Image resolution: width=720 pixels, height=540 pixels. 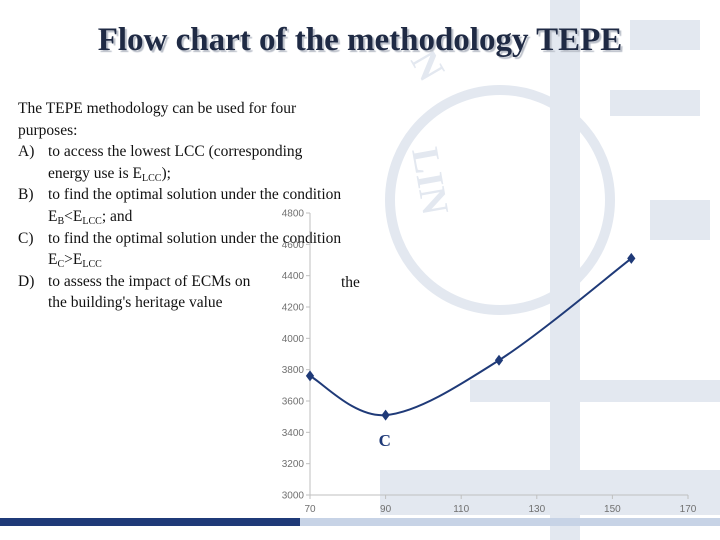 I want to click on item-label: C), so click(x=26, y=238).